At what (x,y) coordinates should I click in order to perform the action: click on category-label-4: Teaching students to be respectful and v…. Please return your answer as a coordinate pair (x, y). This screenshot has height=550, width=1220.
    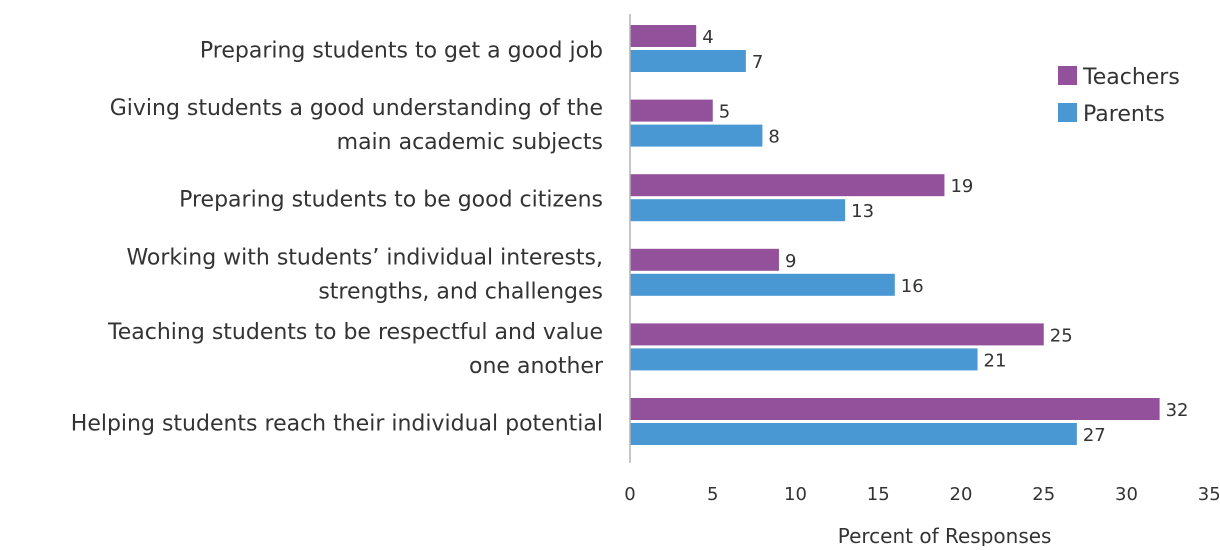
    Looking at the image, I should click on (355, 349).